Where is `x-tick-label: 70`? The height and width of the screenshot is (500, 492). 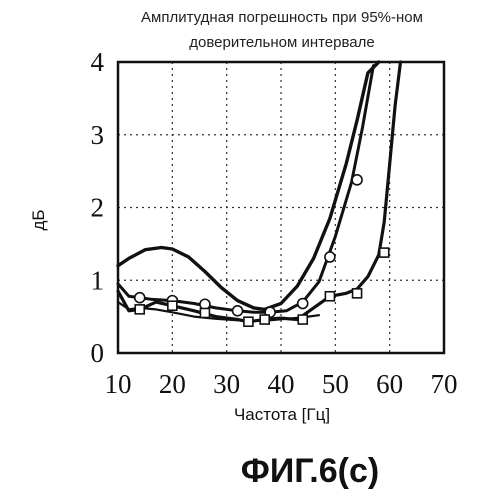 x-tick-label: 70 is located at coordinates (444, 384).